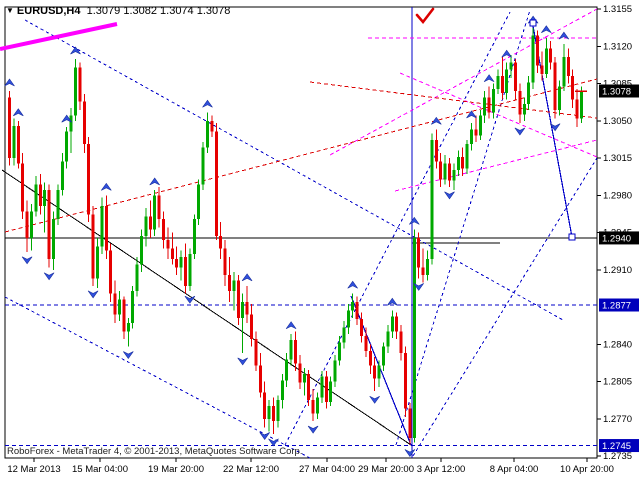 The height and width of the screenshot is (480, 640). I want to click on time-tick-label: 29 Mar 20:00, so click(386, 469).